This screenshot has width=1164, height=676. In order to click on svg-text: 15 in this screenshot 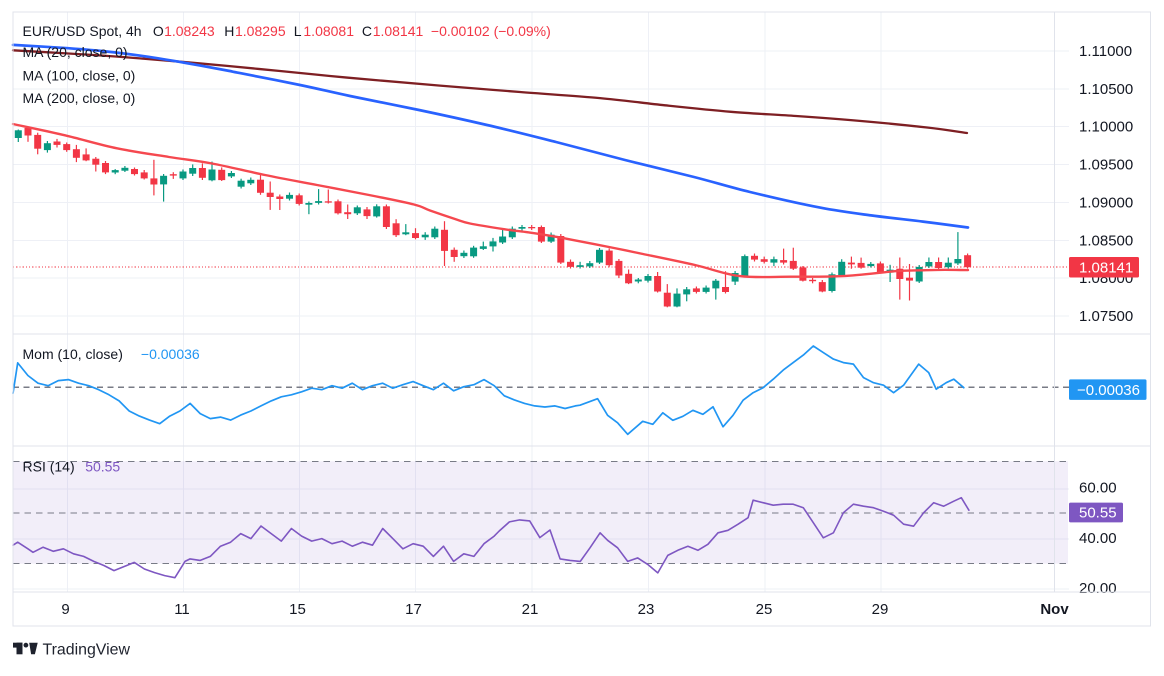, I will do `click(297, 609)`.